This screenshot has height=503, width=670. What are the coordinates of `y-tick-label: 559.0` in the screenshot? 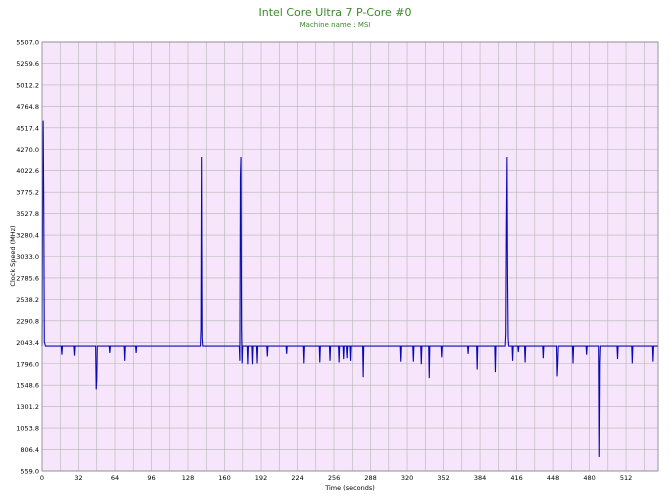 It's located at (29, 472).